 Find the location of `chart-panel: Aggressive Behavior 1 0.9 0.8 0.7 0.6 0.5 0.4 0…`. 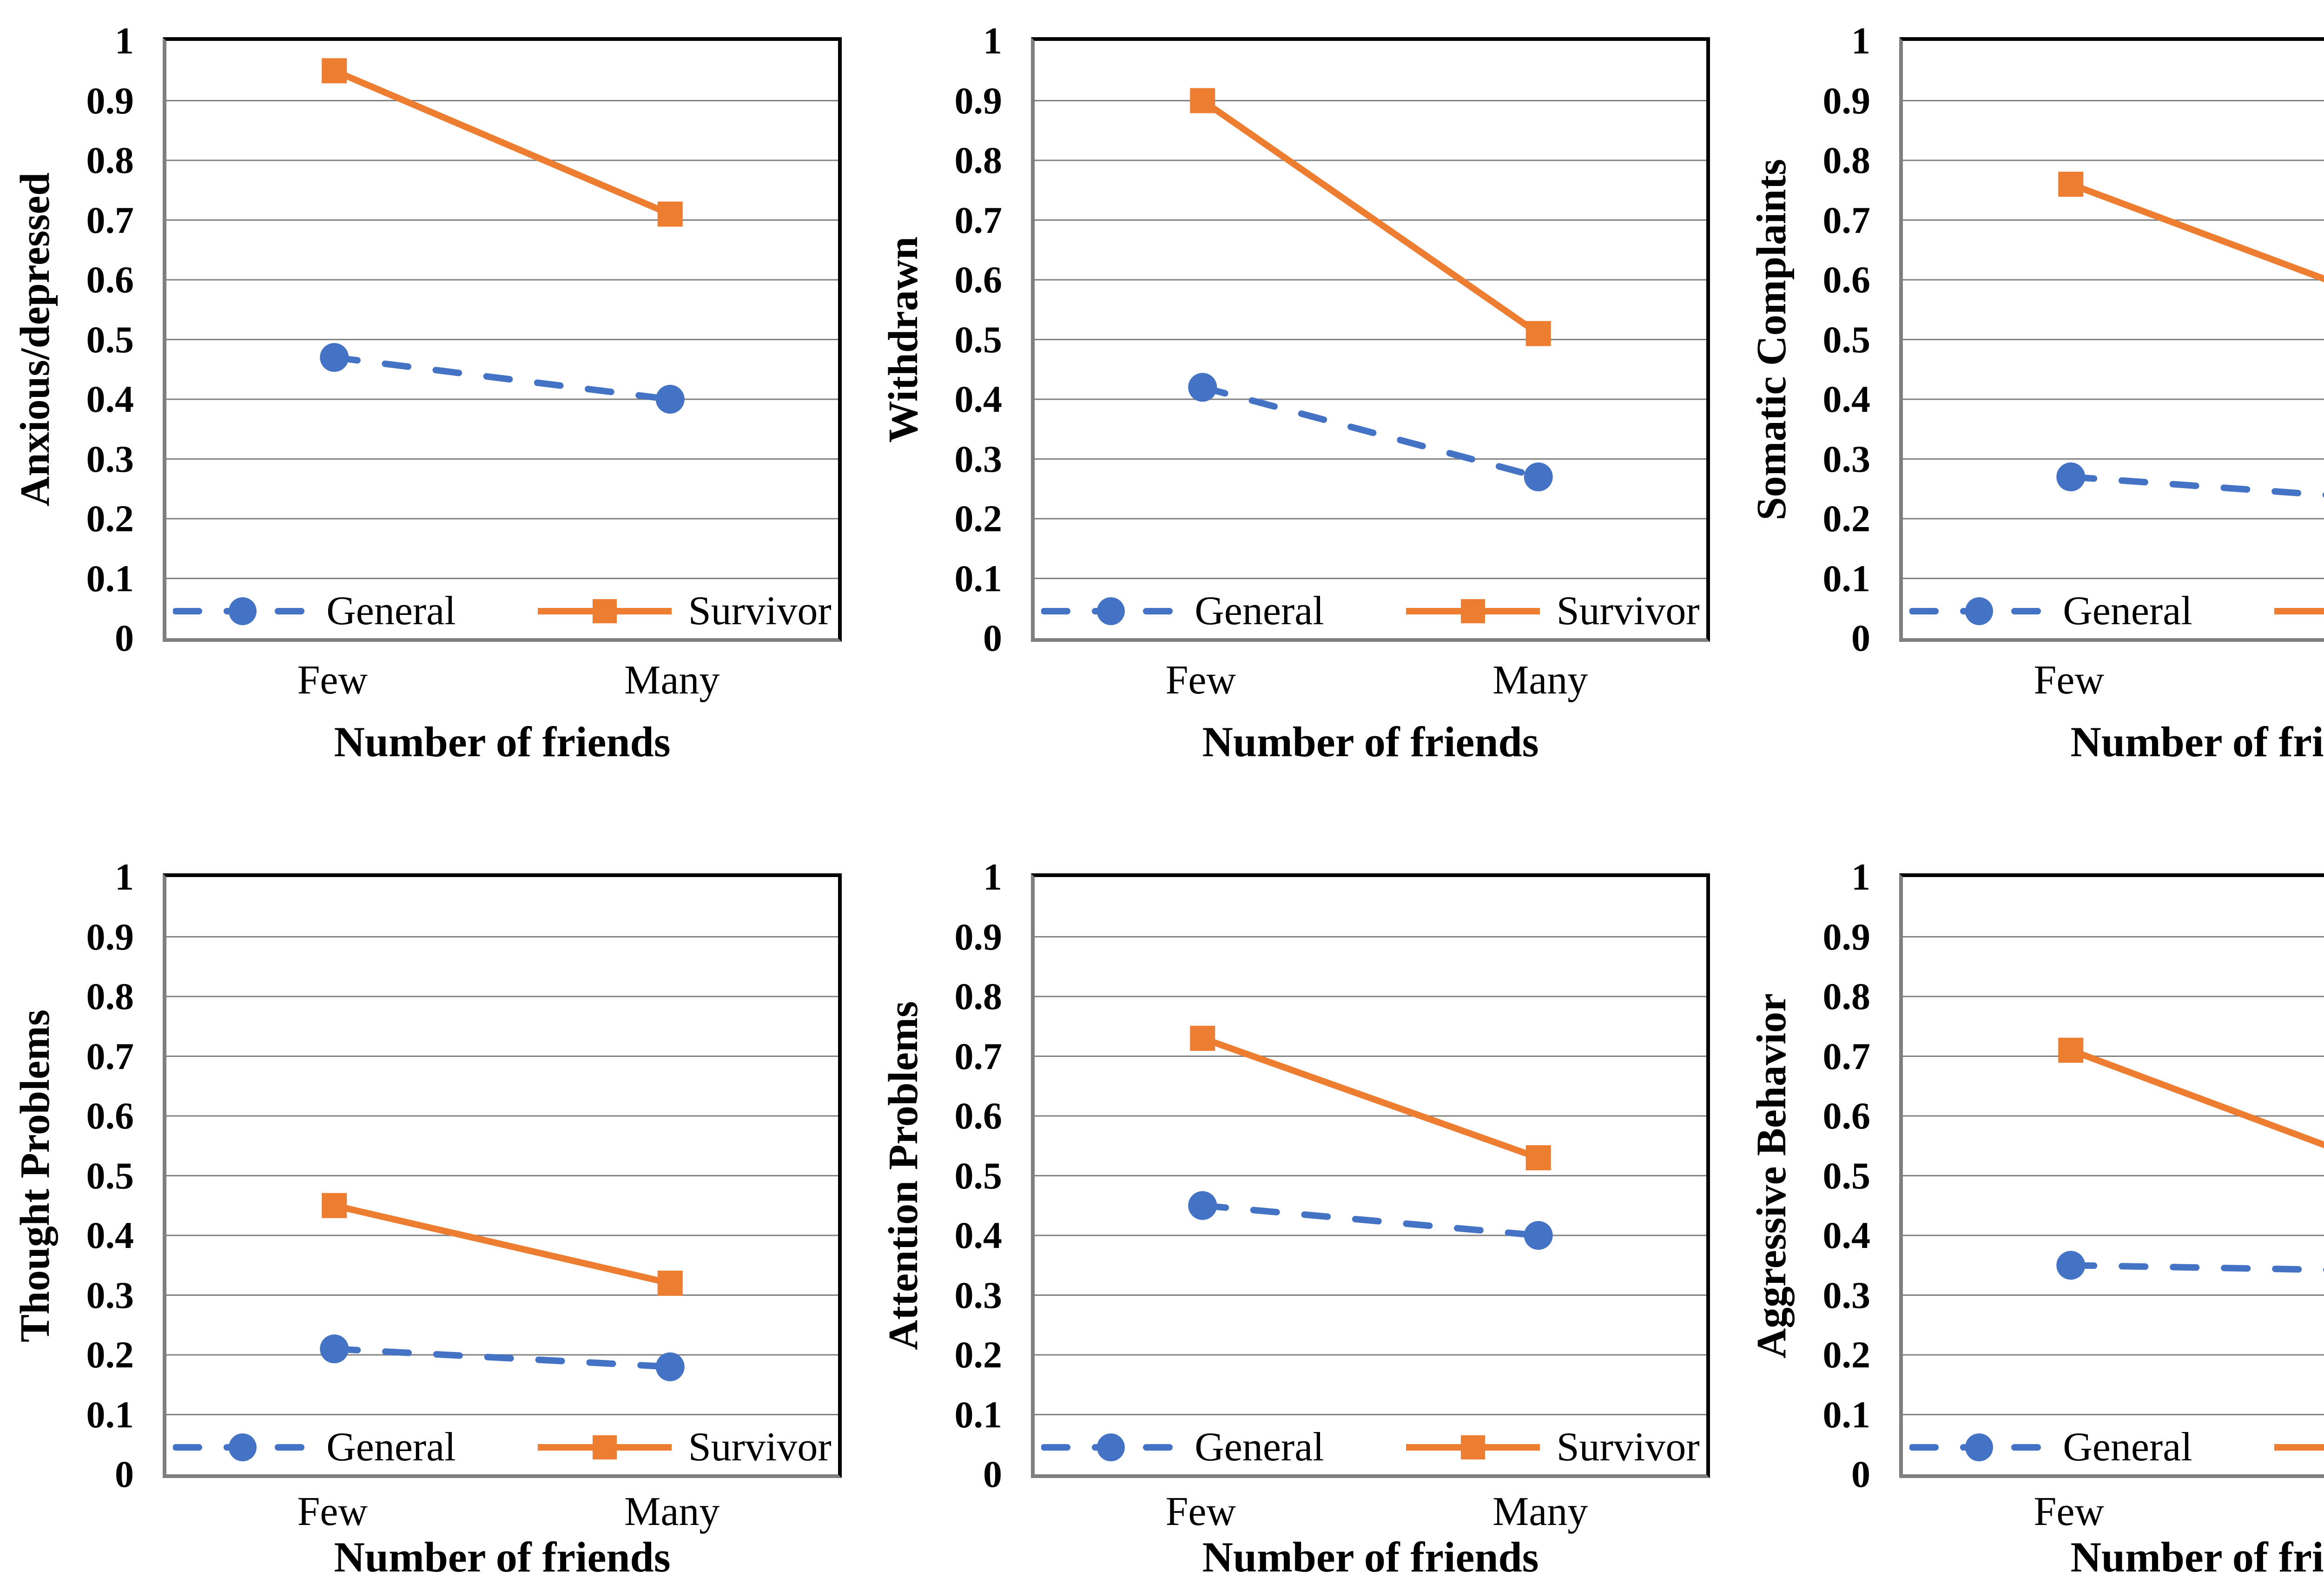

chart-panel: Aggressive Behavior 1 0.9 0.8 0.7 0.6 0.5 0.4 0… is located at coordinates (2030, 1188).